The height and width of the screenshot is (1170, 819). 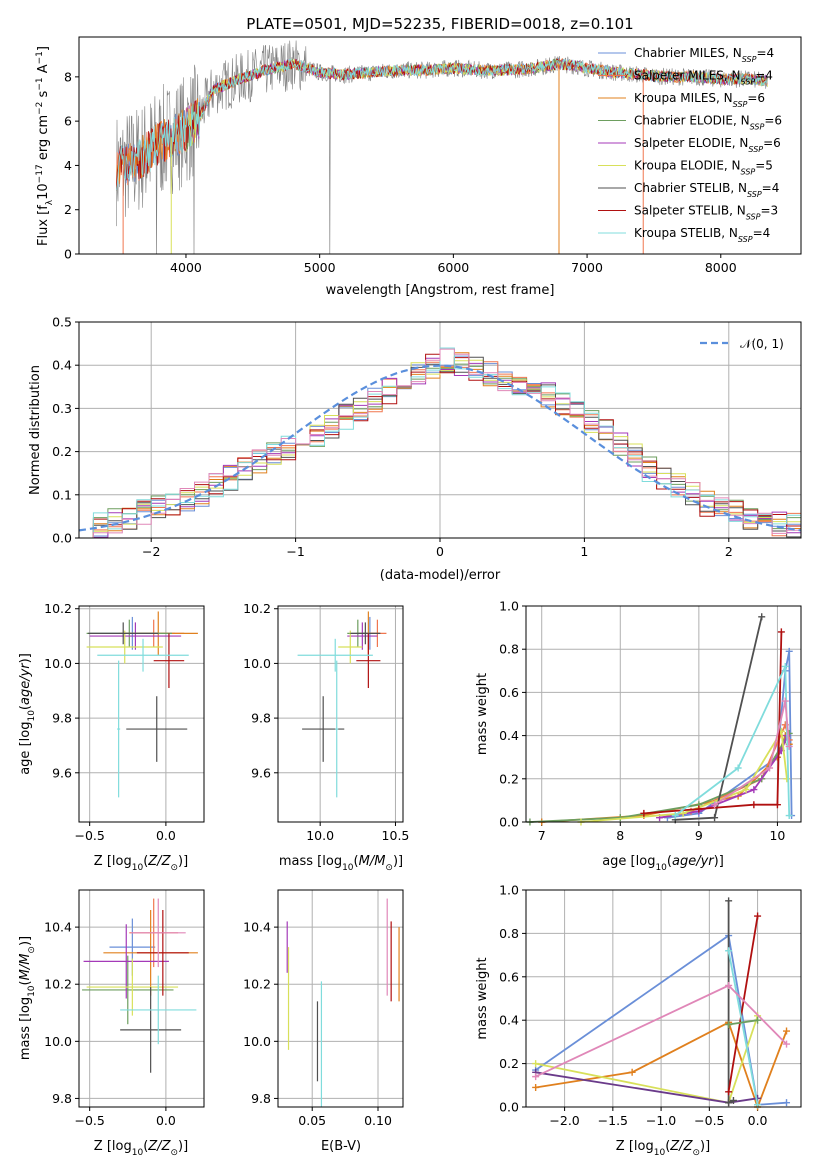 I want to click on x-tick-label: 4000, so click(x=186, y=267).